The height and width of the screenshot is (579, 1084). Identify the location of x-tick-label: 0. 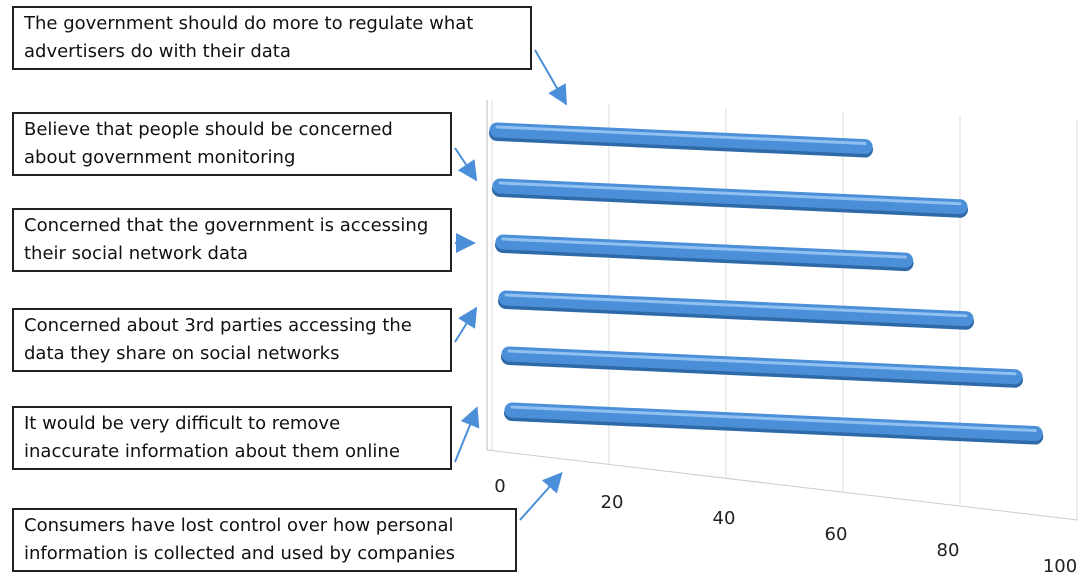
(499, 486).